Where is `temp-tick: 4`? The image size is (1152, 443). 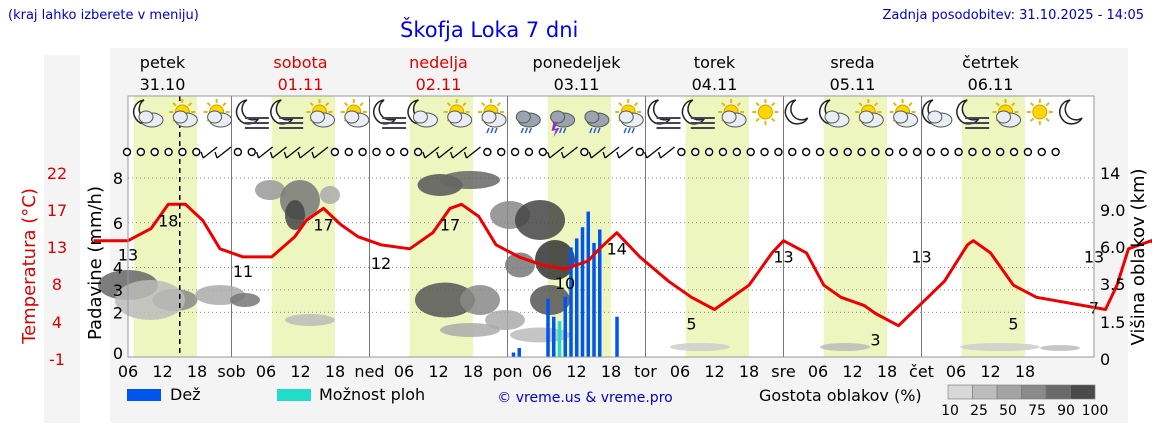
temp-tick: 4 is located at coordinates (57, 322).